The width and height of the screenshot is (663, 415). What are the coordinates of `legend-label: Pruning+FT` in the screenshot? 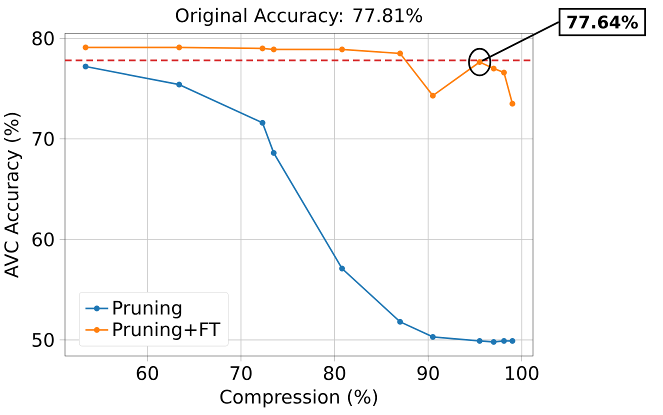 It's located at (167, 331).